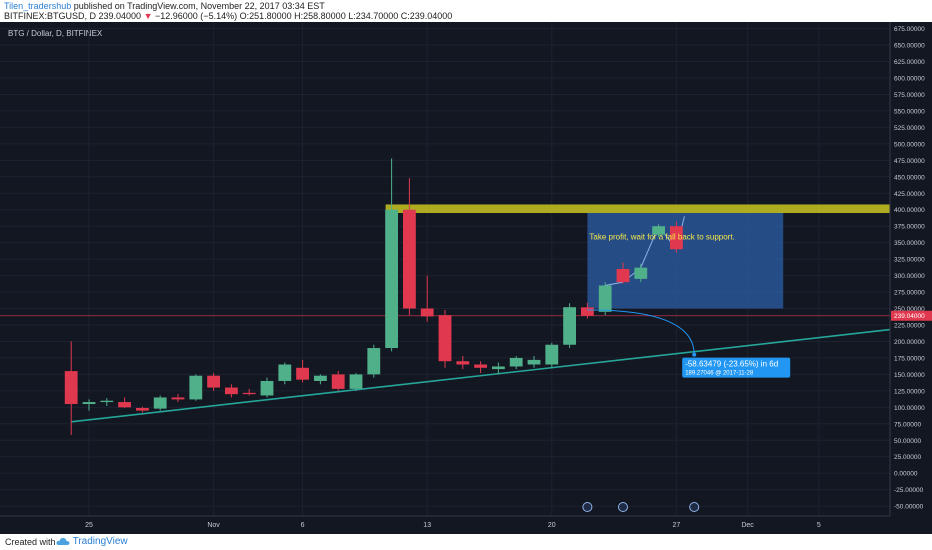  What do you see at coordinates (685, 261) in the screenshot?
I see `target-box` at bounding box center [685, 261].